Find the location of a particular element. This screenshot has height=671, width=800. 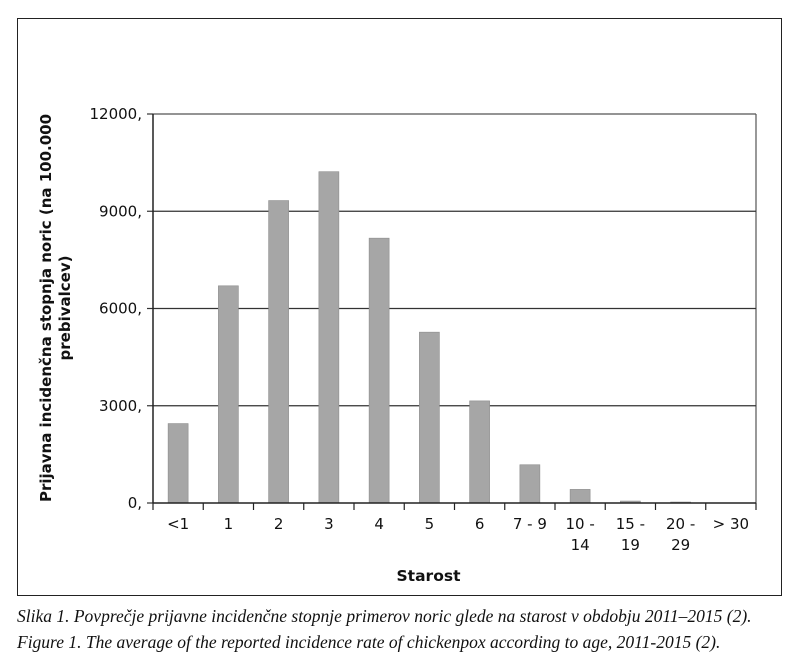

x-tick-label: 6 is located at coordinates (480, 524).